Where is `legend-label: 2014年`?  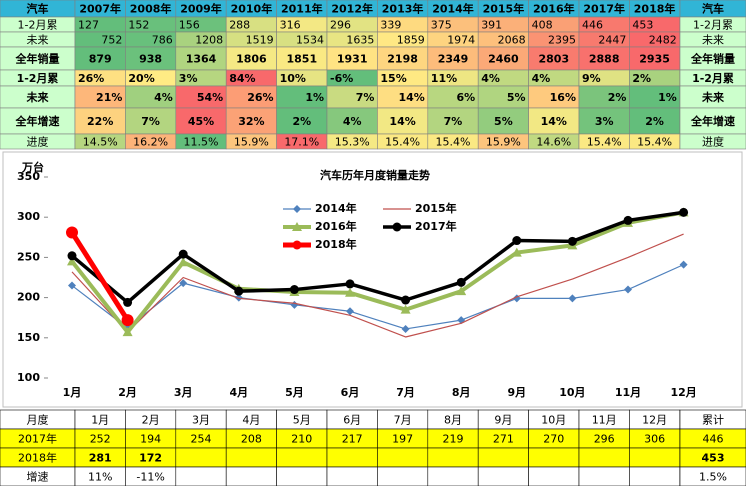
legend-label: 2014年 is located at coordinates (336, 208).